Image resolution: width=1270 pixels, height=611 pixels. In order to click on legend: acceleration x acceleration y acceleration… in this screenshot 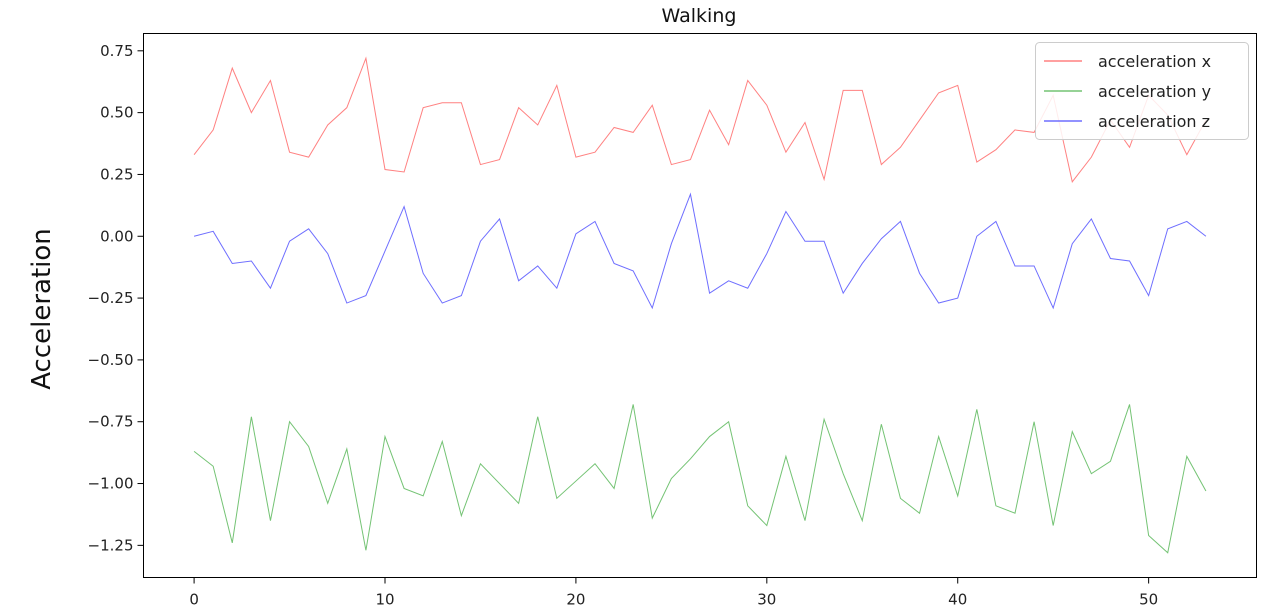, I will do `click(1142, 91)`.